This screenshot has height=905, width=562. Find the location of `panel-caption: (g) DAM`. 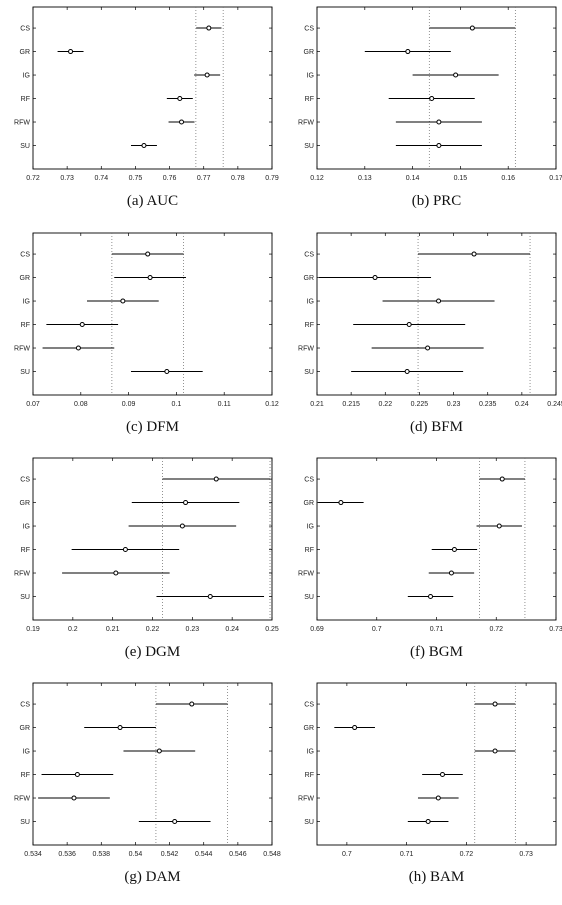

panel-caption: (g) DAM is located at coordinates (152, 877).